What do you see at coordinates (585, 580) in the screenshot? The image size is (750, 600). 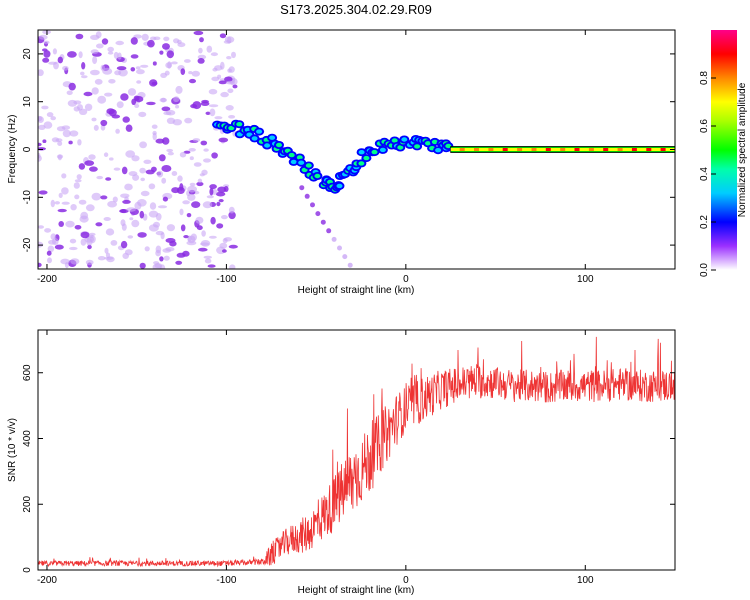 I see `x-tick-label: 100` at bounding box center [585, 580].